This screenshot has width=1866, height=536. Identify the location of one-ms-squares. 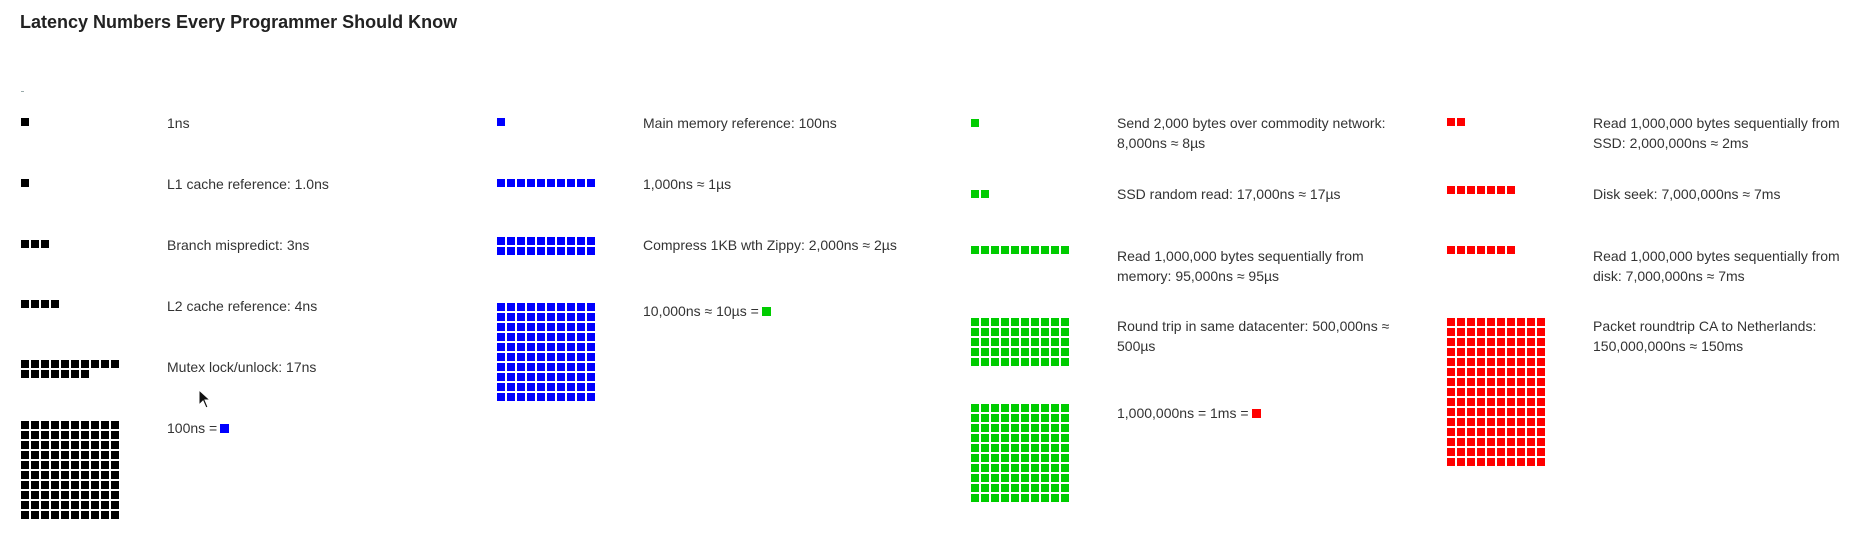
(1020, 453).